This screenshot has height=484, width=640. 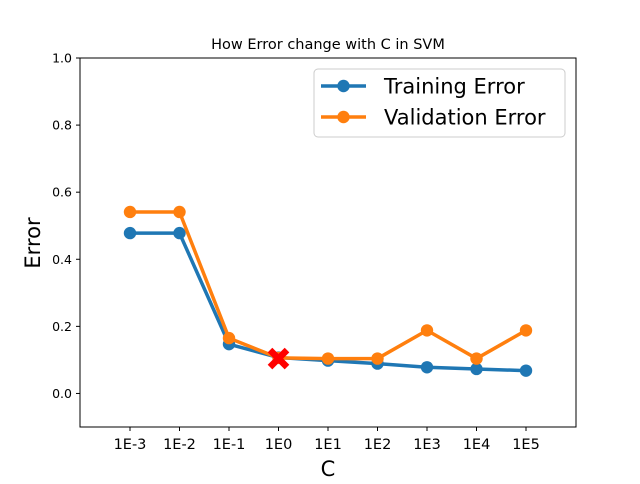 What do you see at coordinates (62, 259) in the screenshot?
I see `y-tick-label: 0.4` at bounding box center [62, 259].